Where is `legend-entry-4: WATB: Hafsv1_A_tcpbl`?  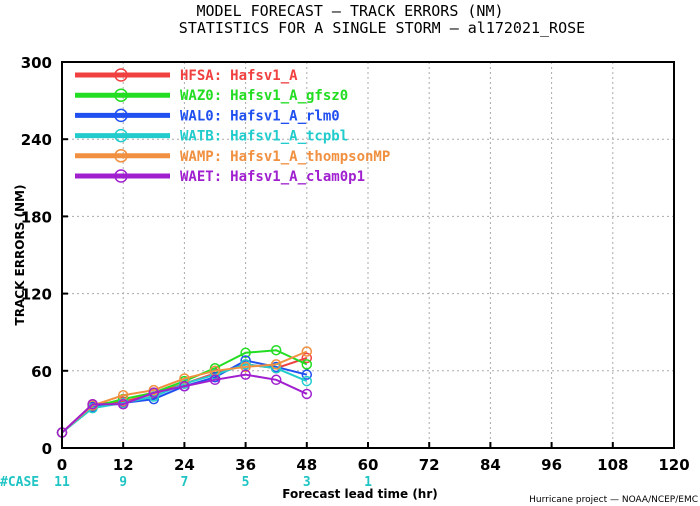
legend-entry-4: WATB: Hafsv1_A_tcpbl is located at coordinates (211, 137).